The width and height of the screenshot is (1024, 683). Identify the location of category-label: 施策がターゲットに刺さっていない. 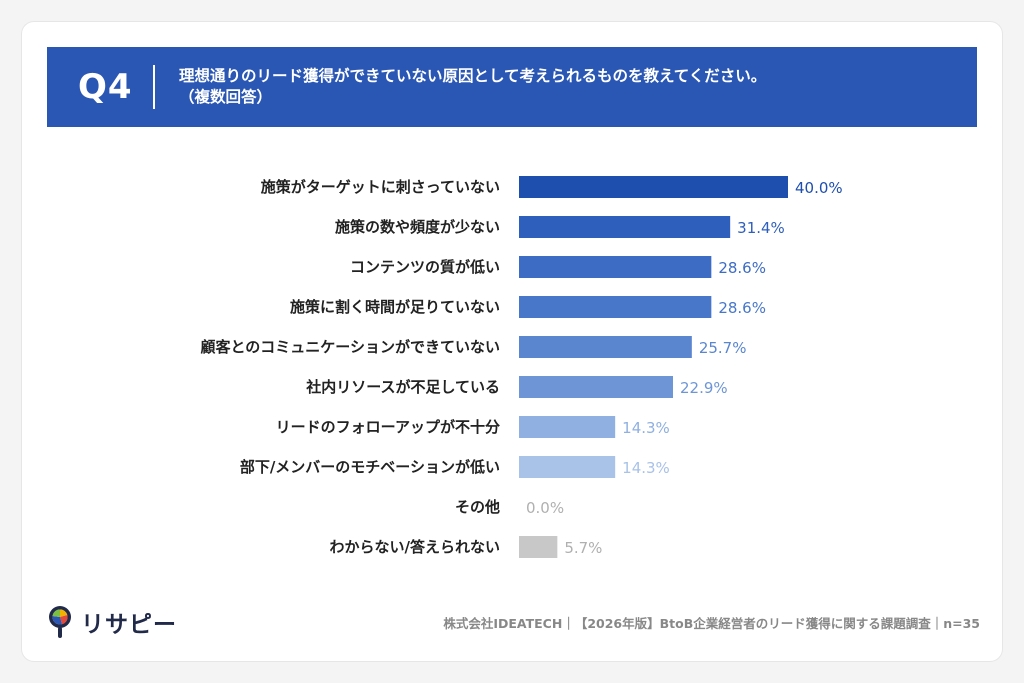
(380, 187).